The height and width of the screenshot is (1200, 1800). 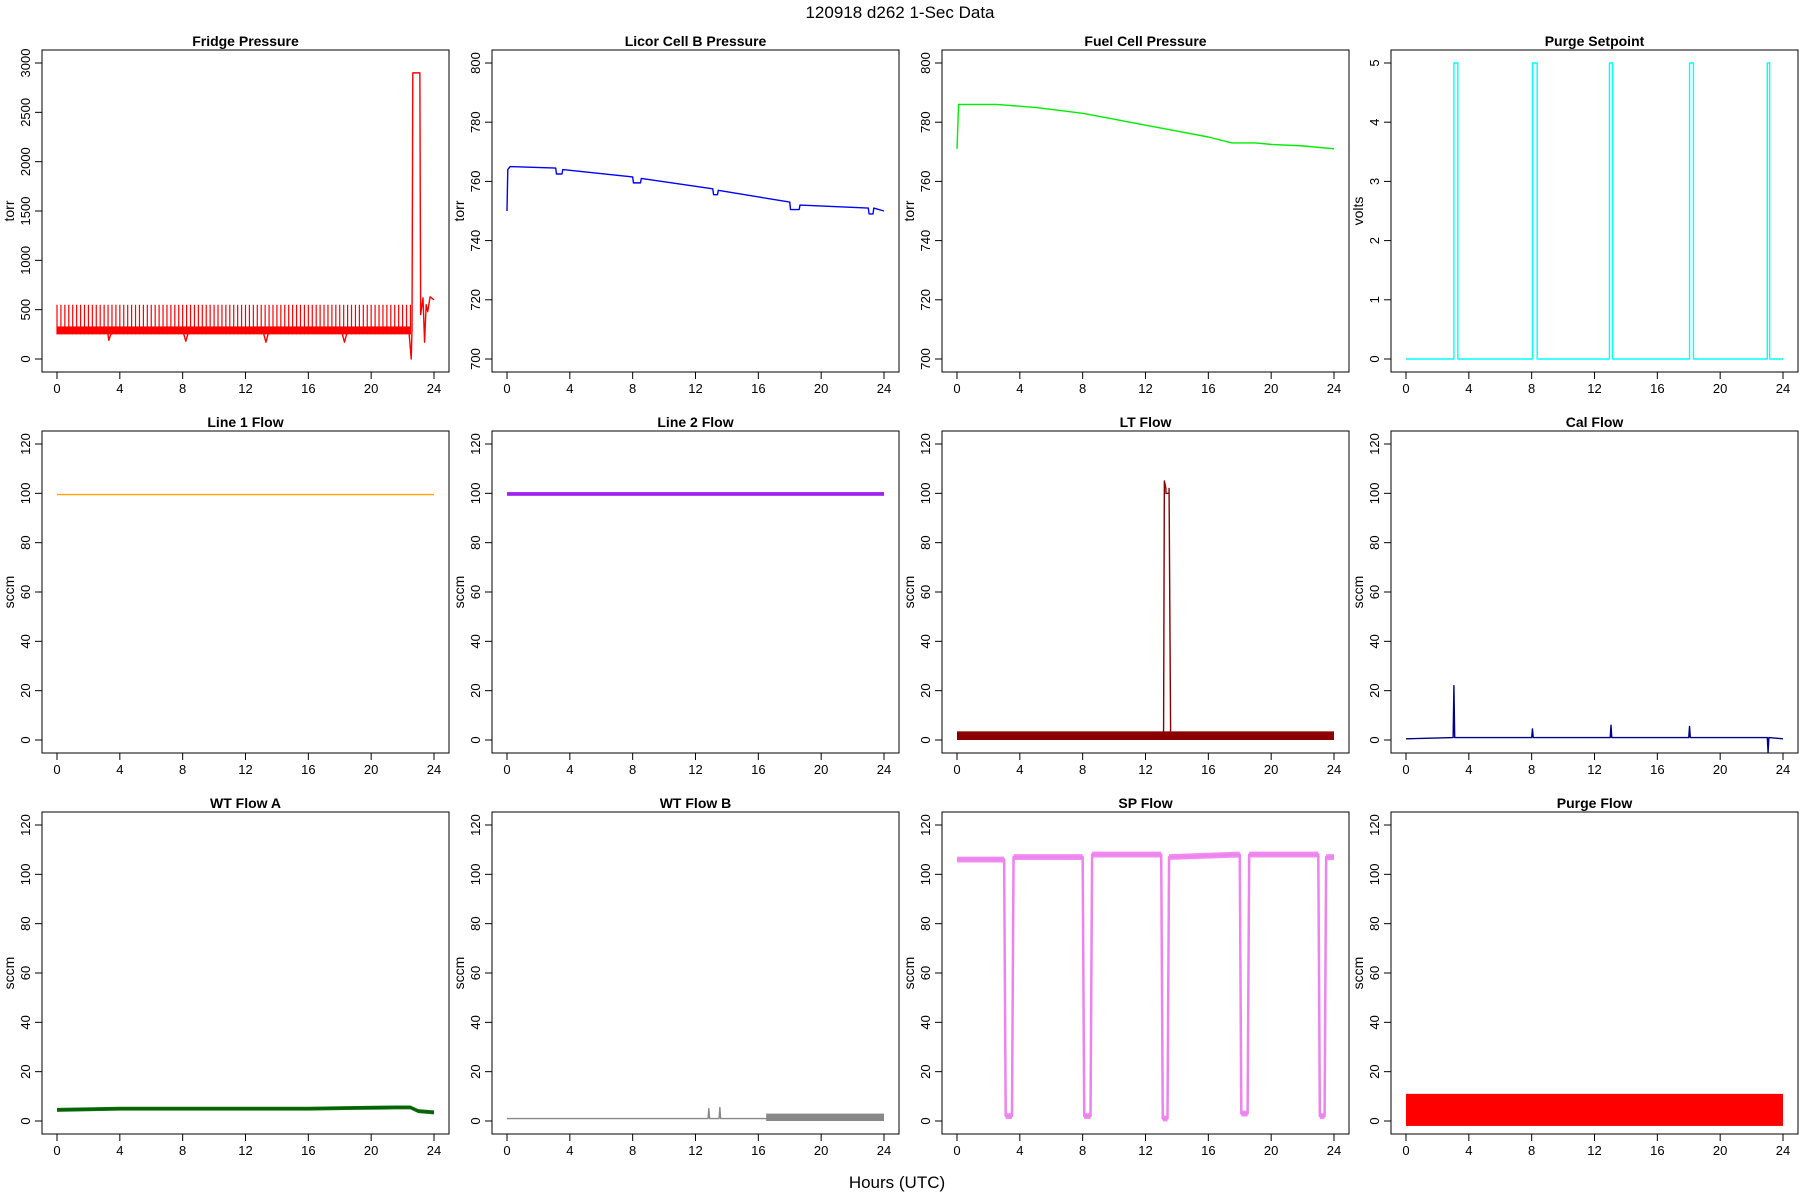 I want to click on y-tick-label: 1000, so click(x=25, y=260).